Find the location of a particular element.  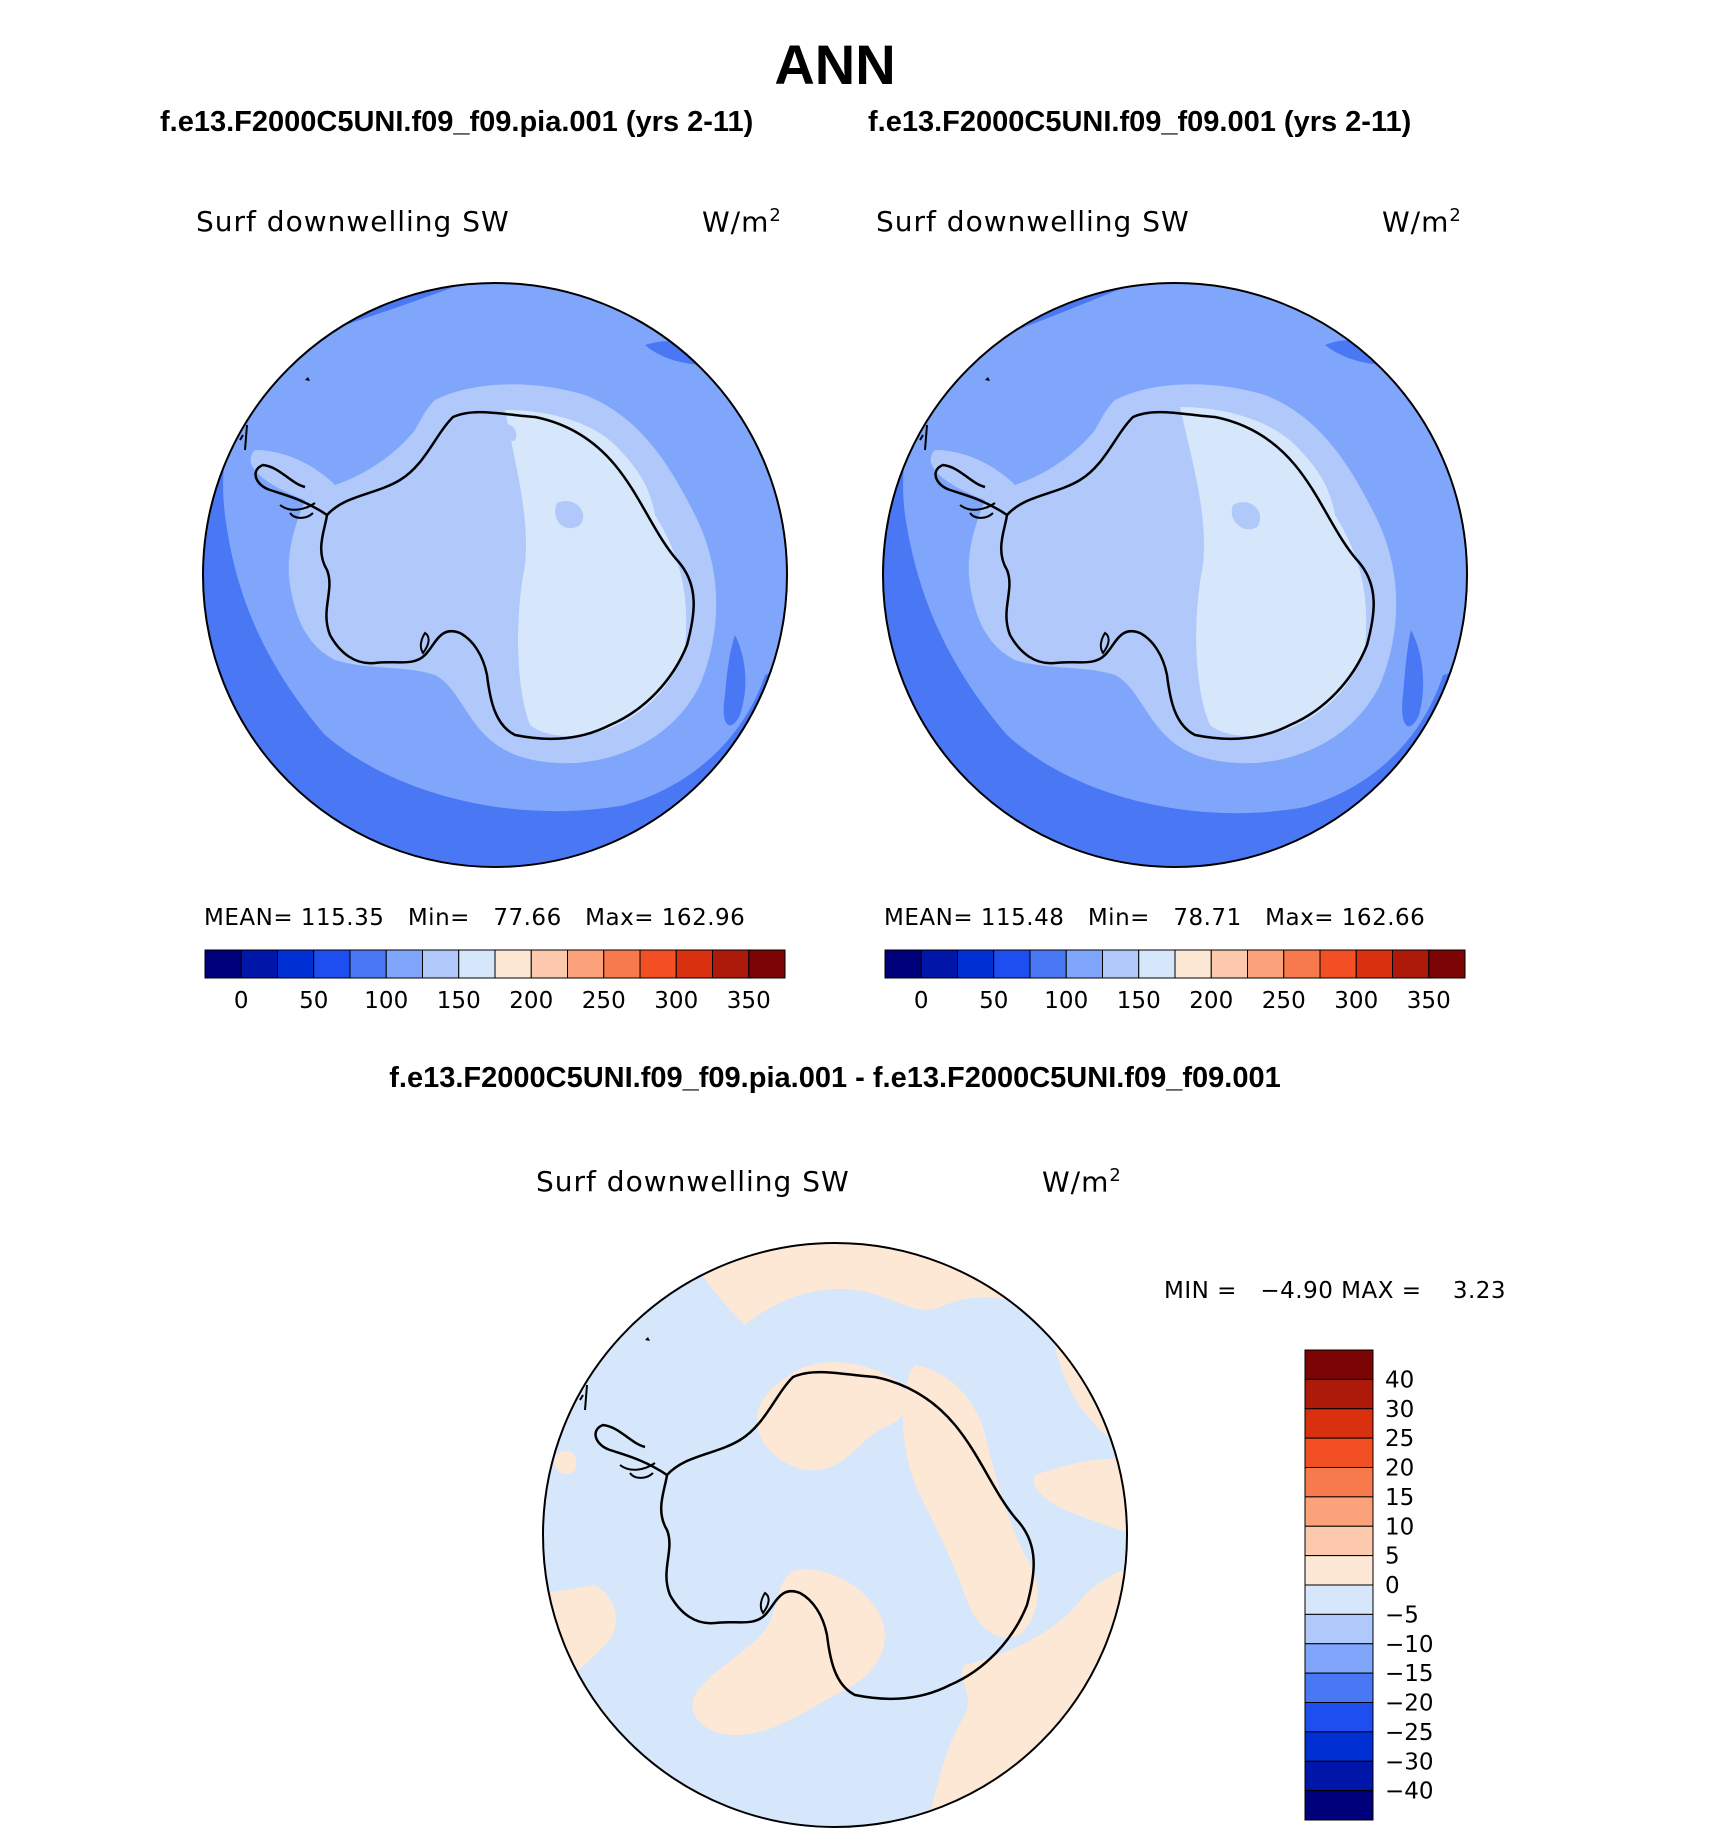

units-label-right: W/m2 is located at coordinates (1422, 222).